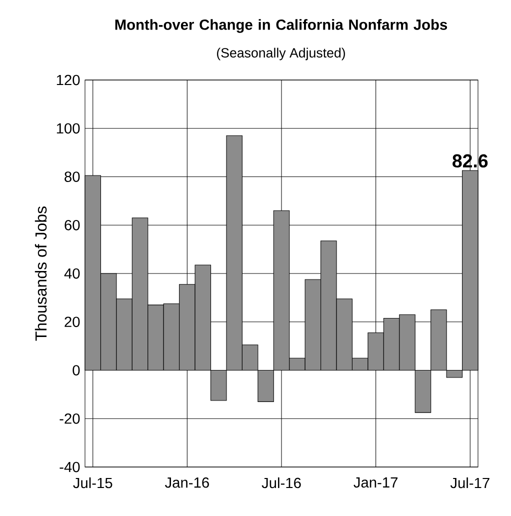 The width and height of the screenshot is (511, 516). I want to click on x-tick-label: Jul-15, so click(92, 482).